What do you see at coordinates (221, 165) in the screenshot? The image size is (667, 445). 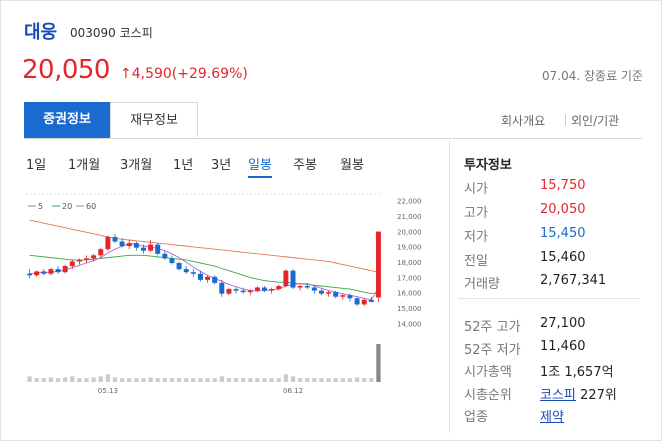 I see `period-3year: 3년` at bounding box center [221, 165].